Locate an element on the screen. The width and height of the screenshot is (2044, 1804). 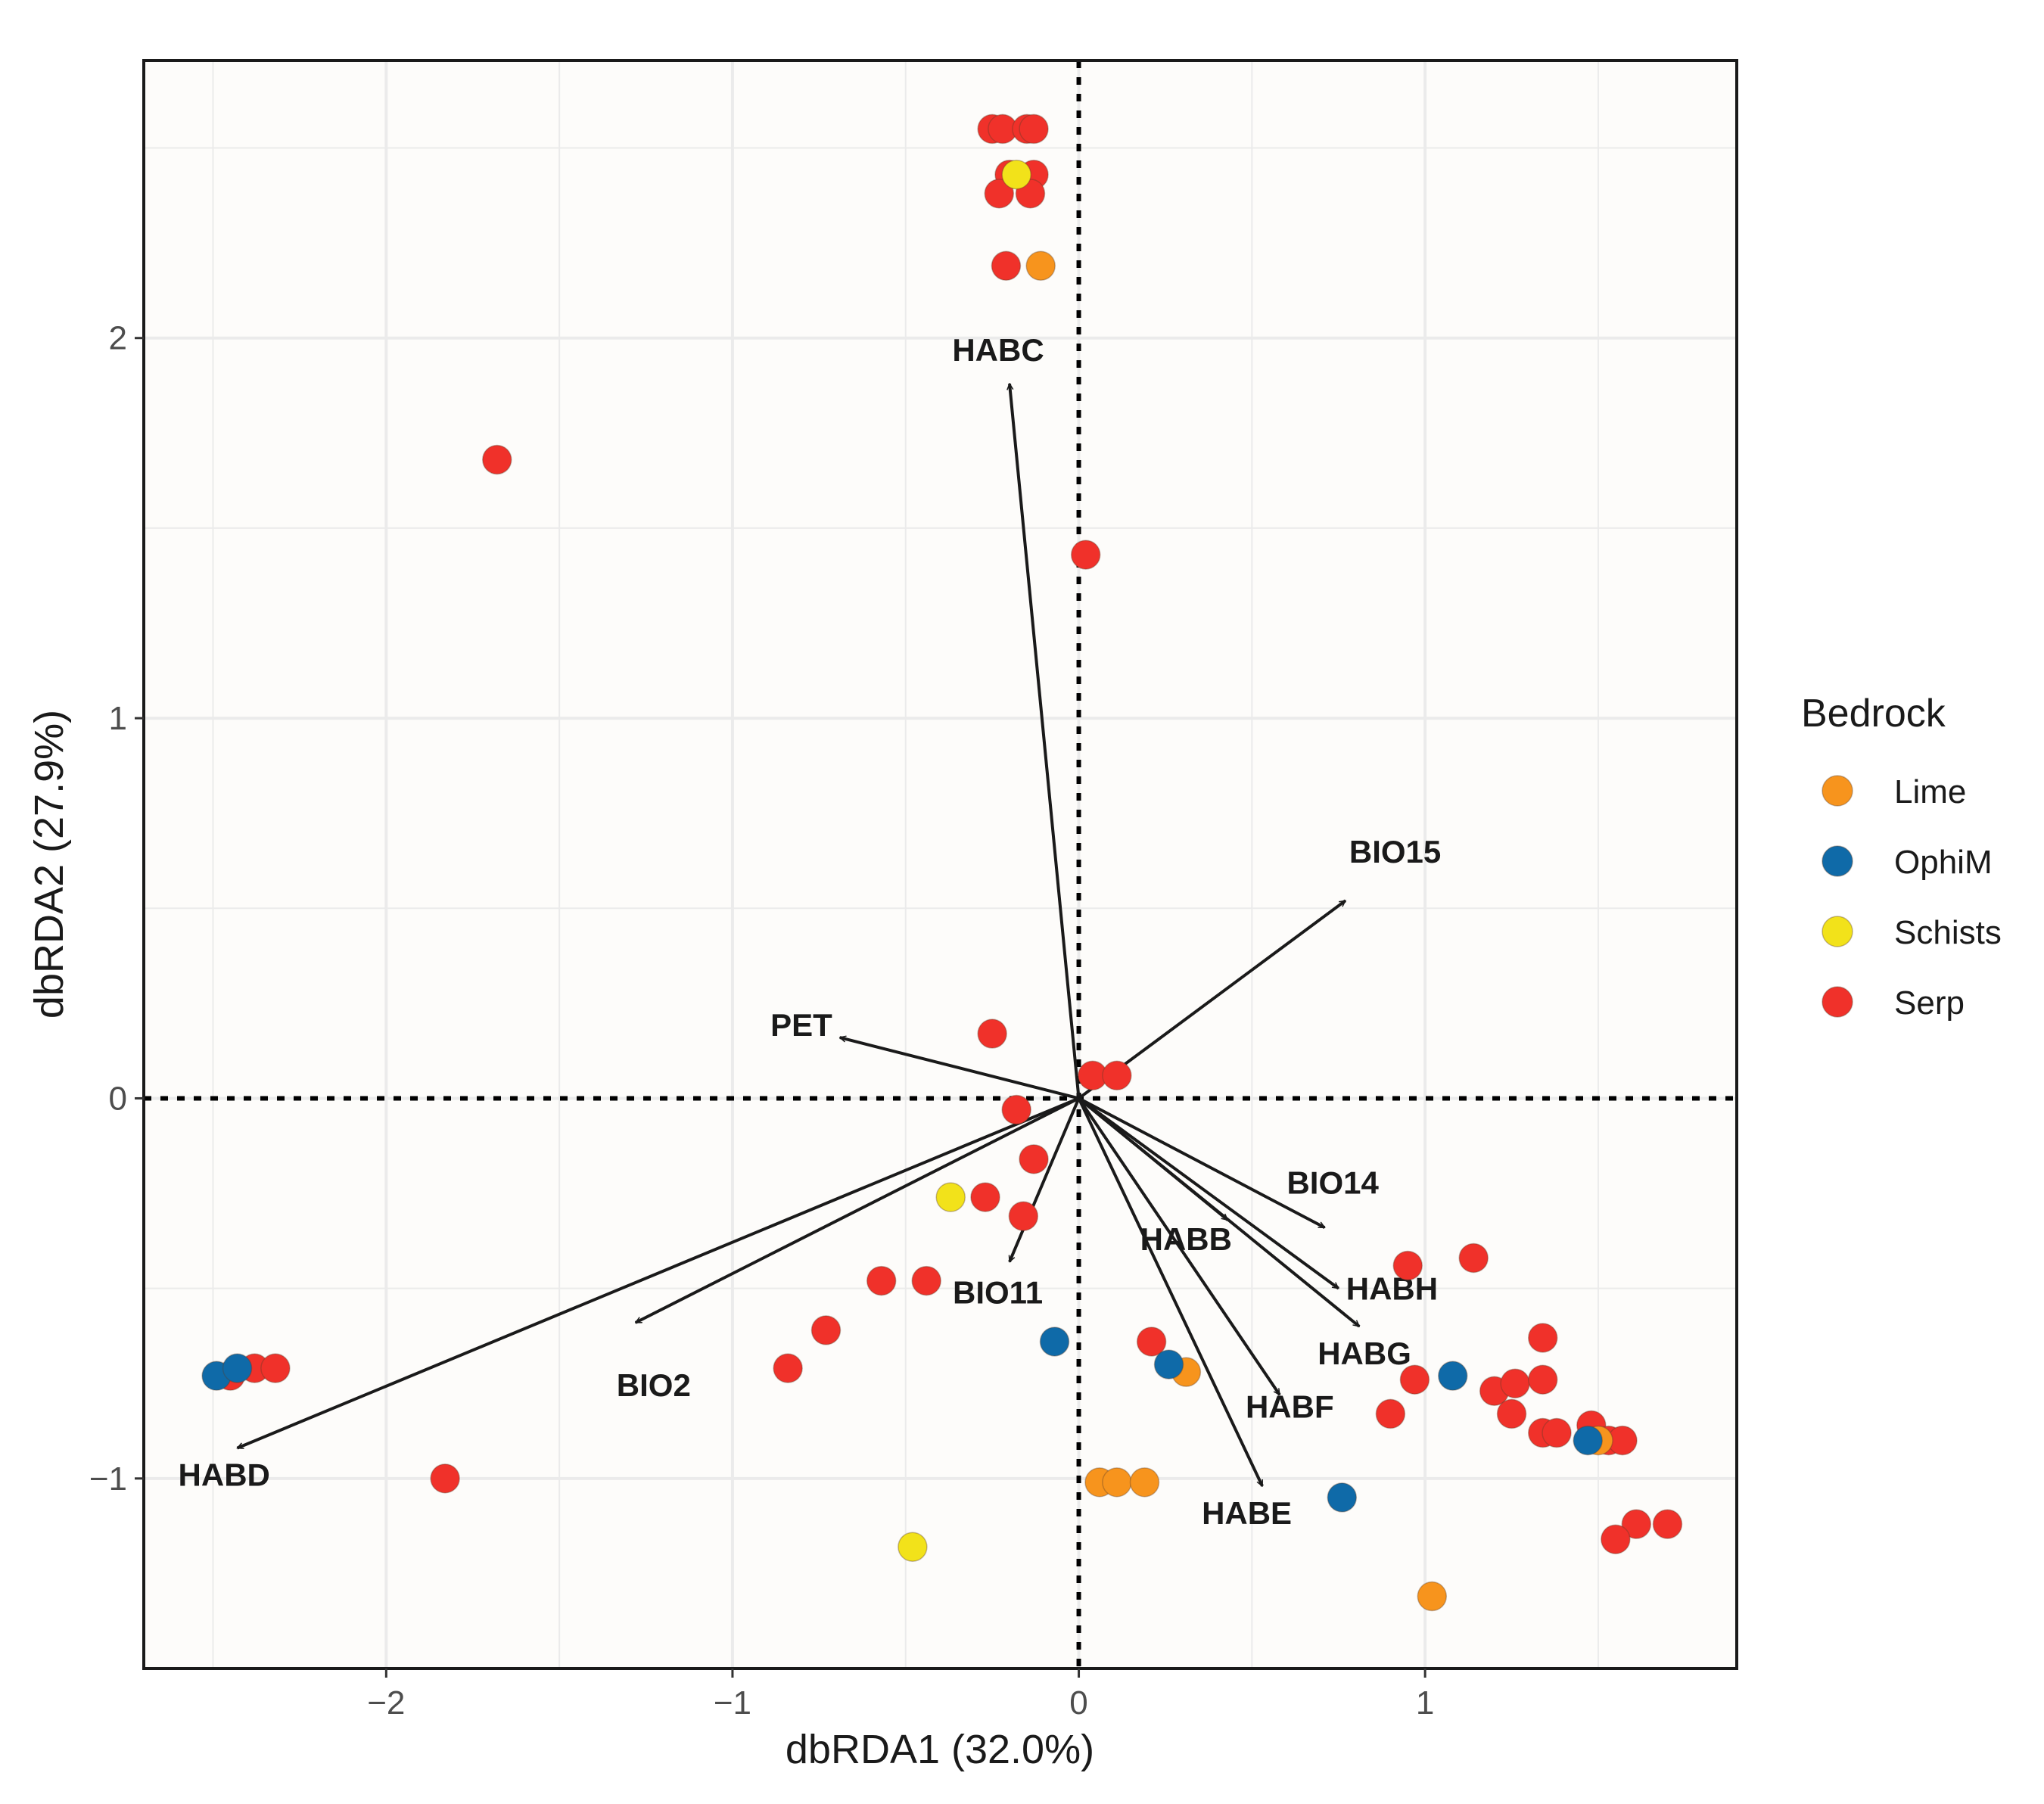
vector-label-habe: HABE is located at coordinates (1247, 1513).